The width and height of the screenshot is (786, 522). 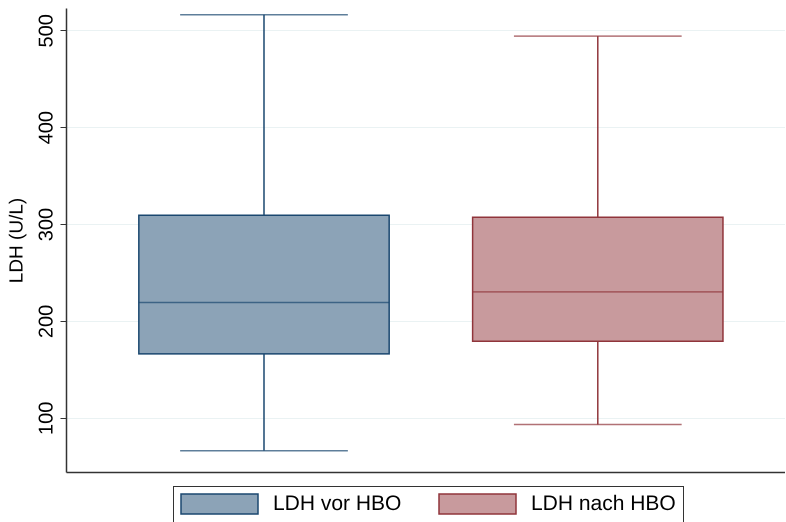 What do you see at coordinates (47, 418) in the screenshot?
I see `y-tick-label: 100` at bounding box center [47, 418].